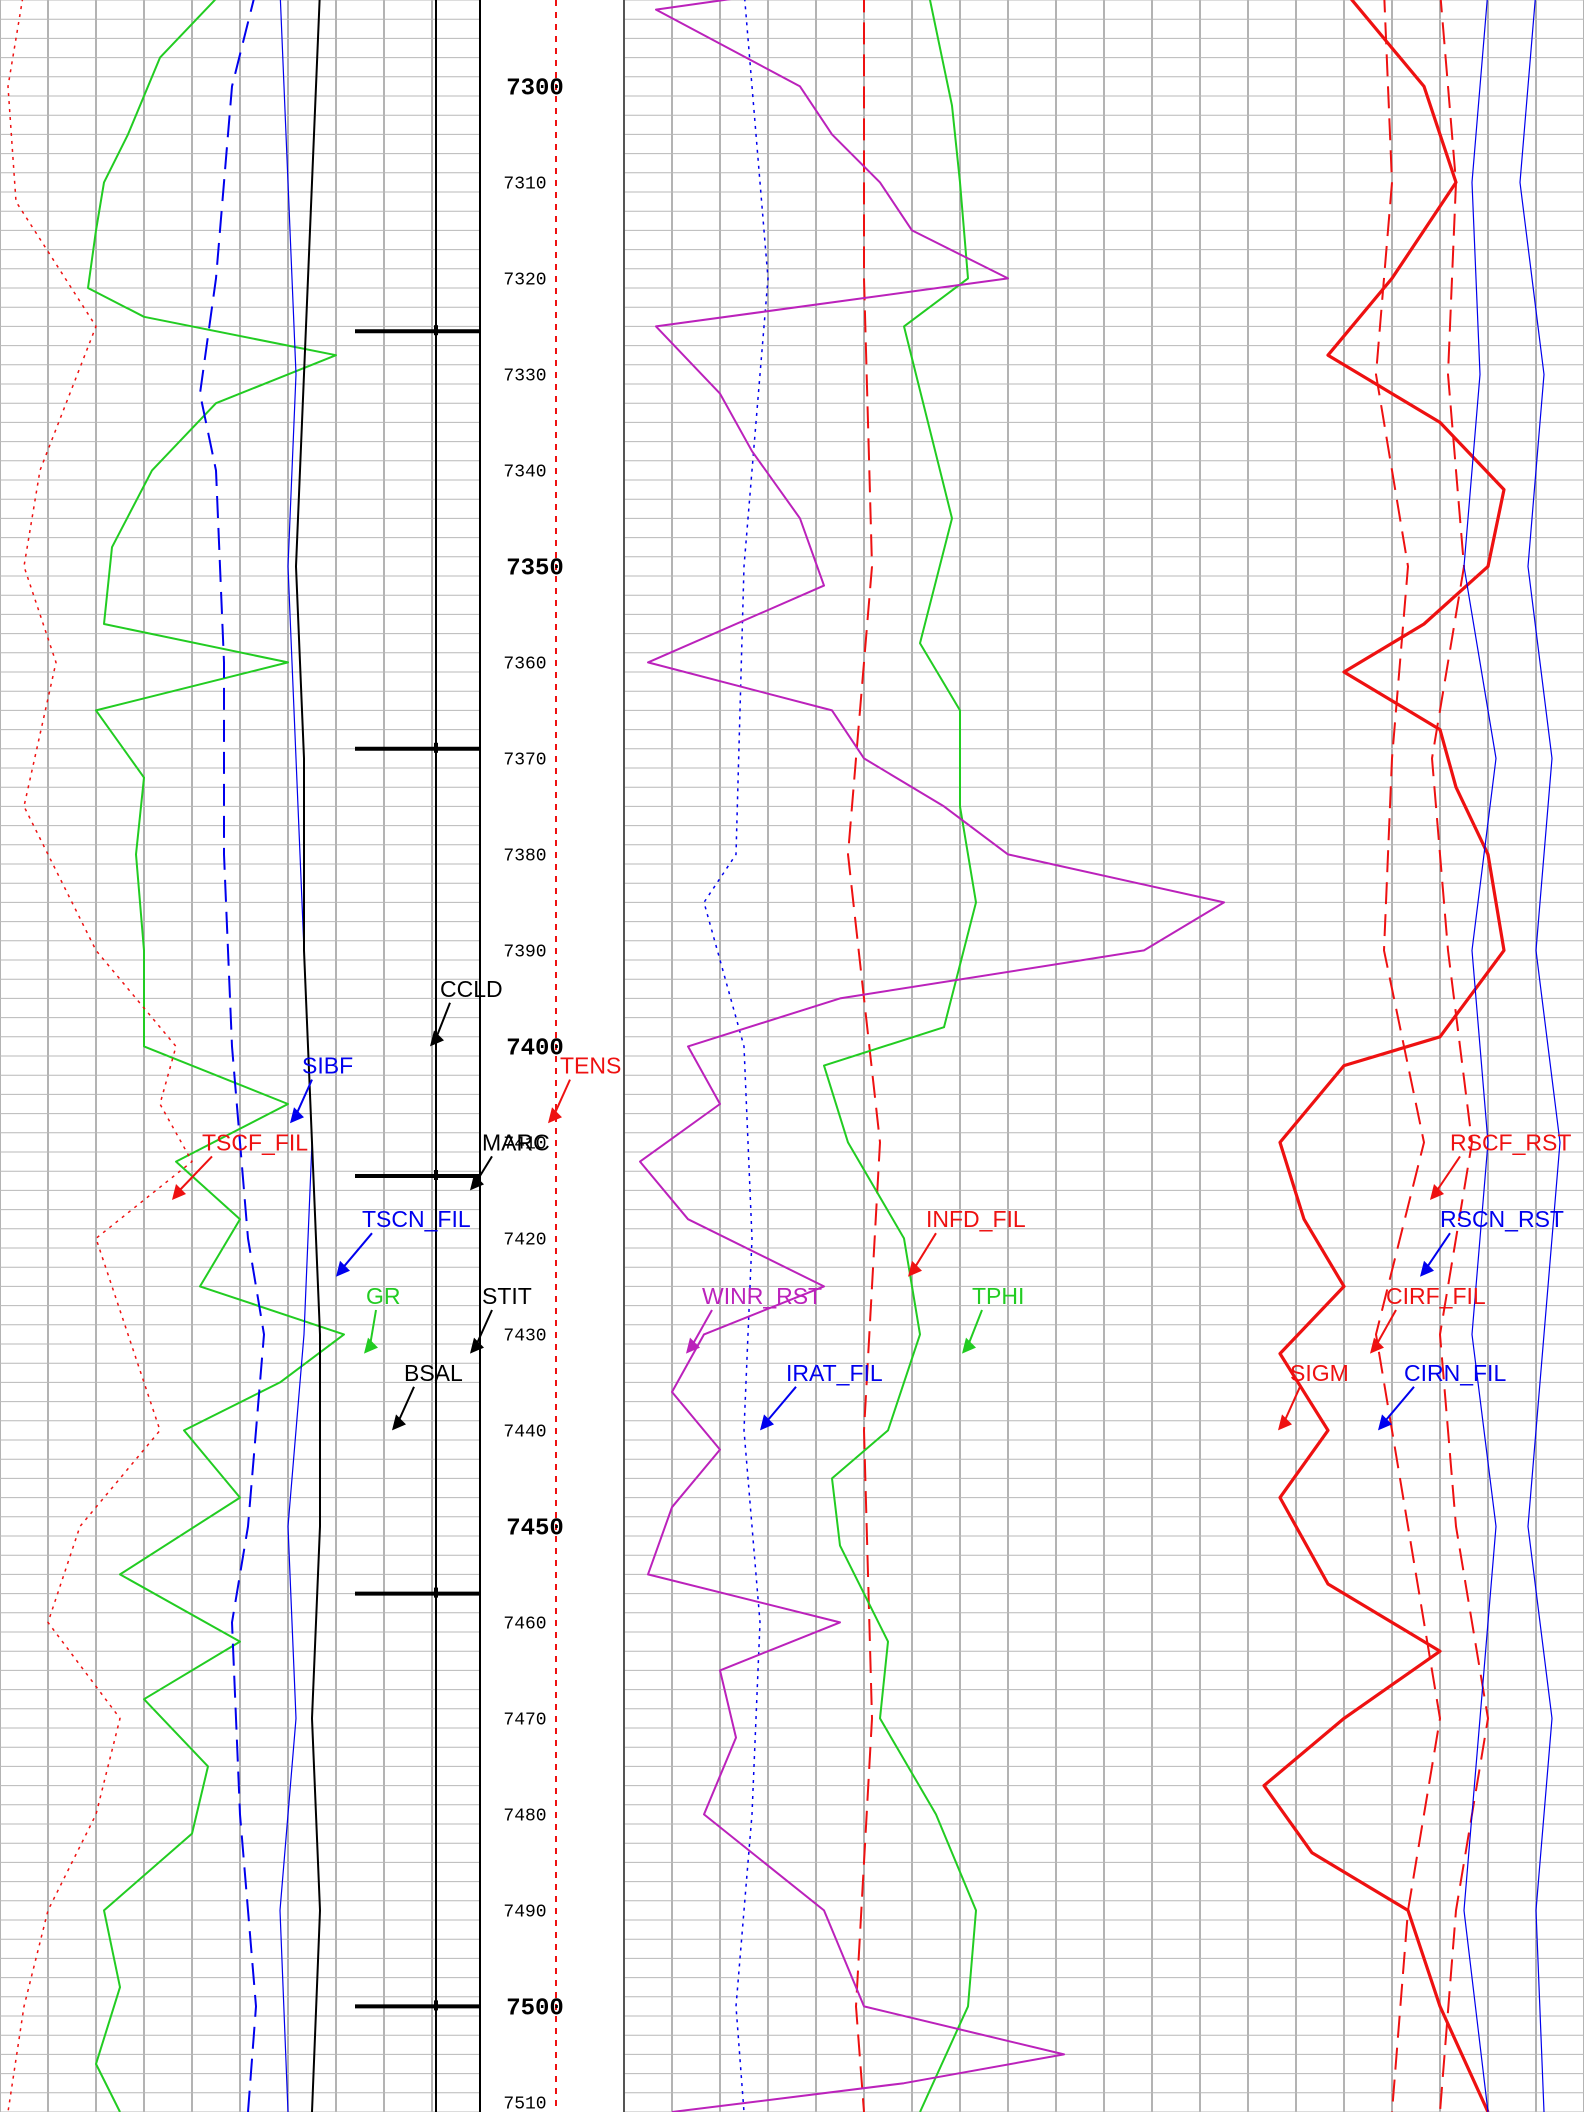 This screenshot has height=2112, width=1584. What do you see at coordinates (524, 1720) in the screenshot?
I see `depth-label-minor: 7470` at bounding box center [524, 1720].